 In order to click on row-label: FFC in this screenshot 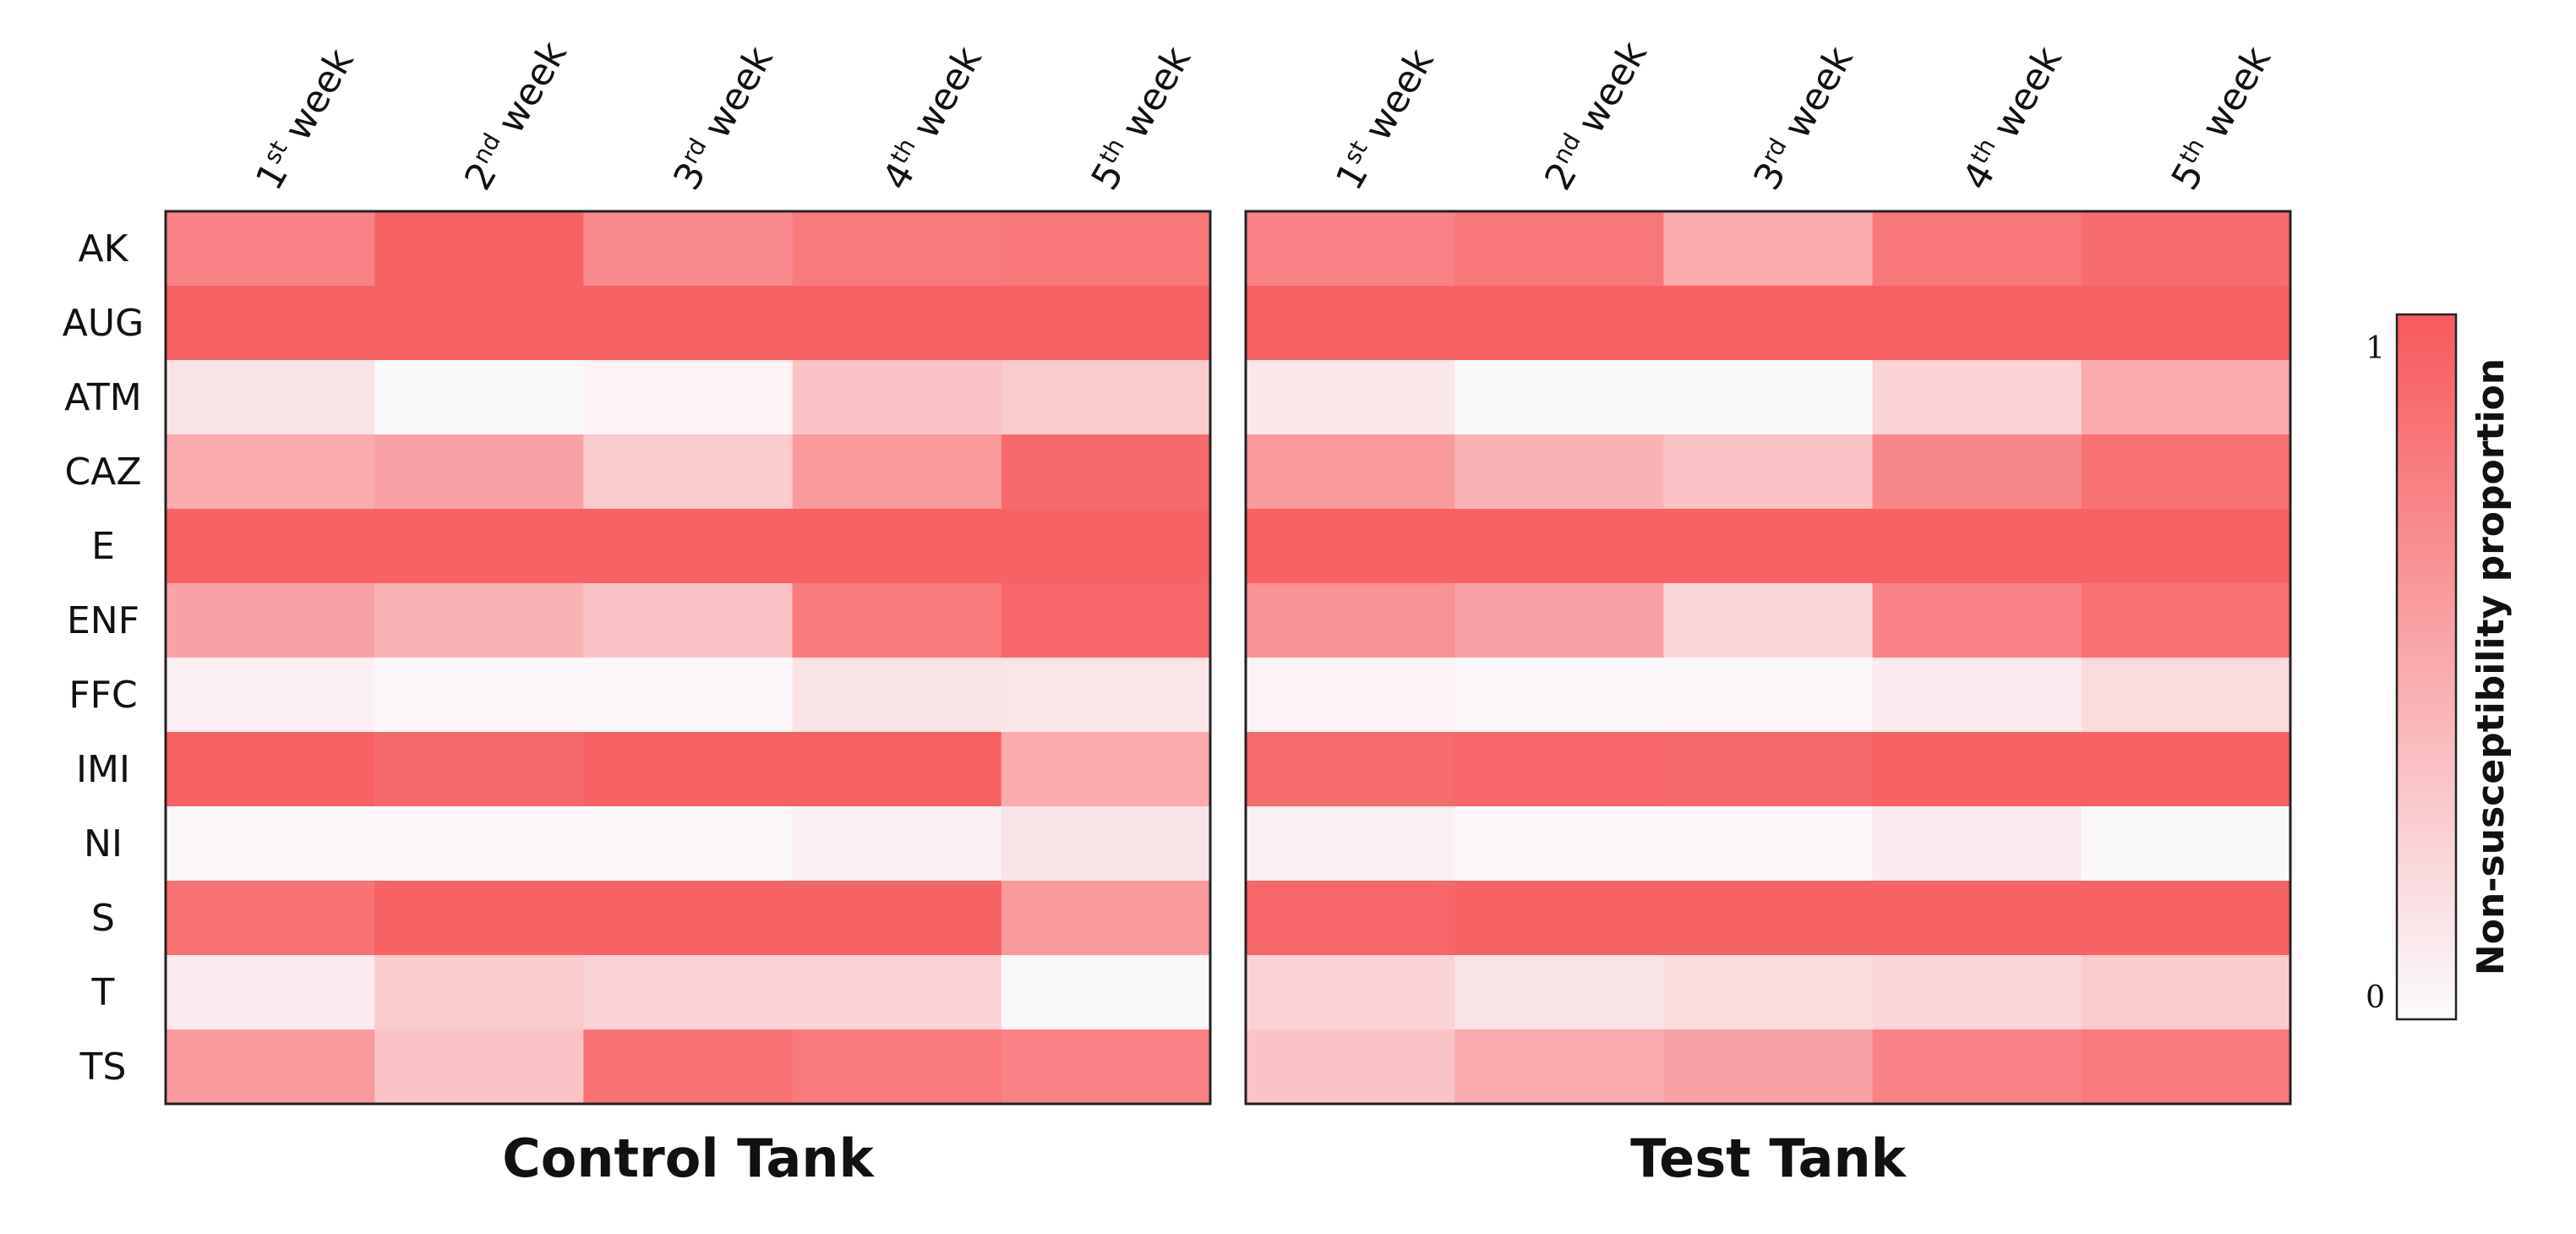, I will do `click(102, 696)`.